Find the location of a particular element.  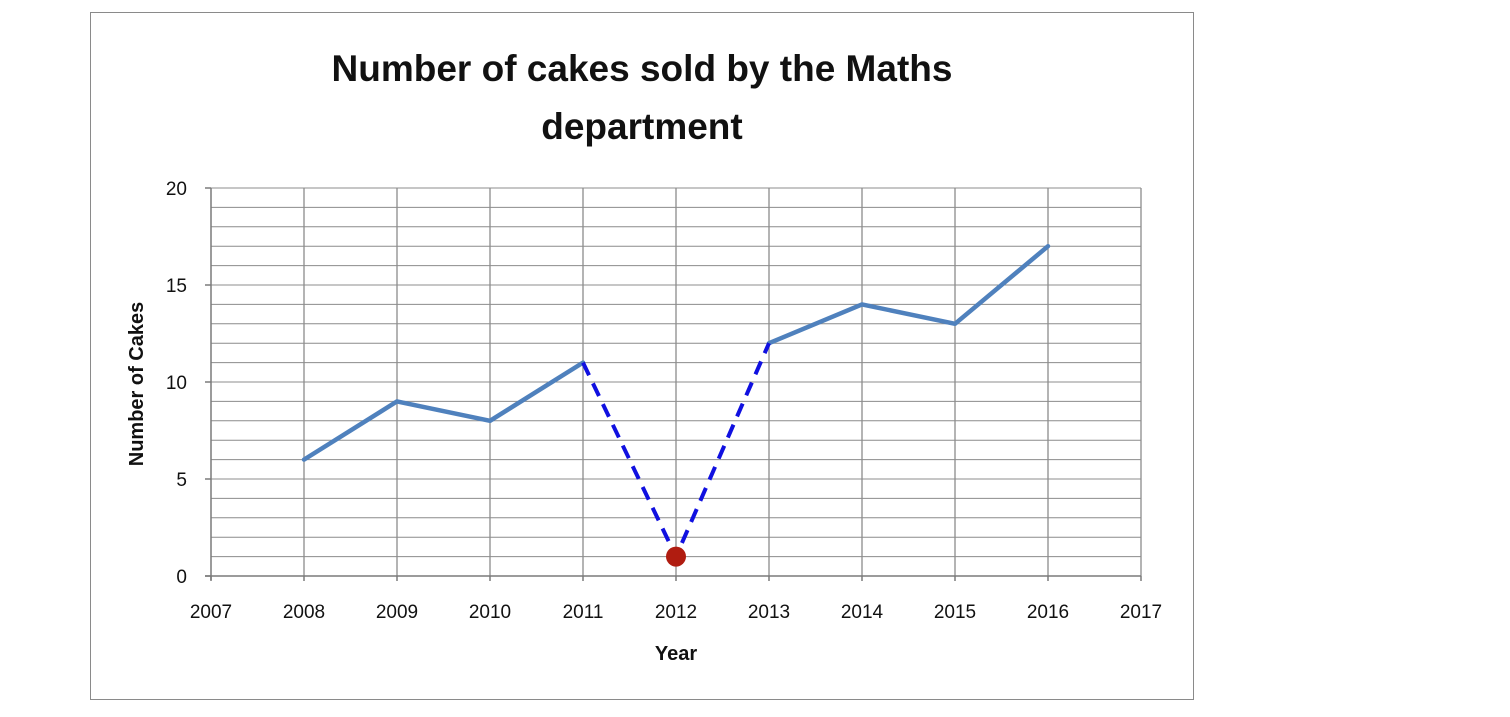

x-tick-label: 2011 is located at coordinates (583, 612).